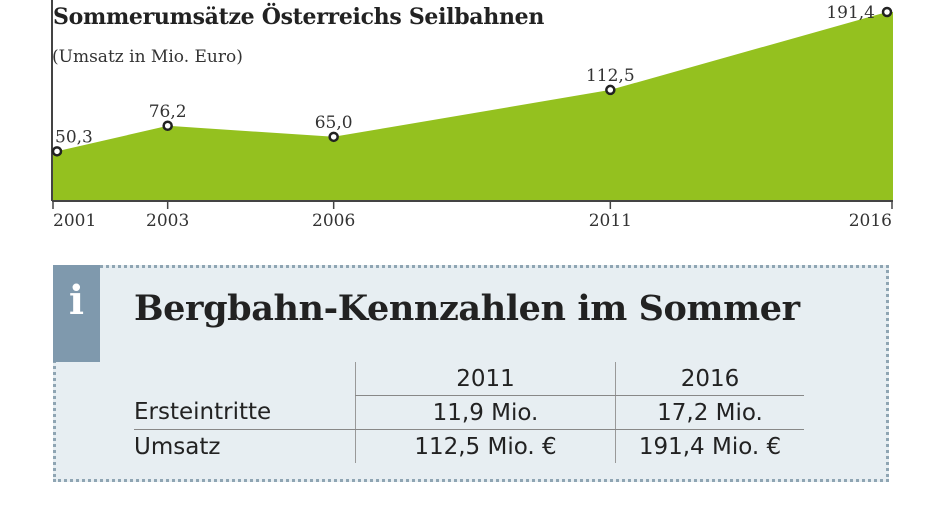 Image resolution: width=950 pixels, height=511 pixels. Describe the element at coordinates (610, 221) in the screenshot. I see `x-tick-label: 2011` at that location.